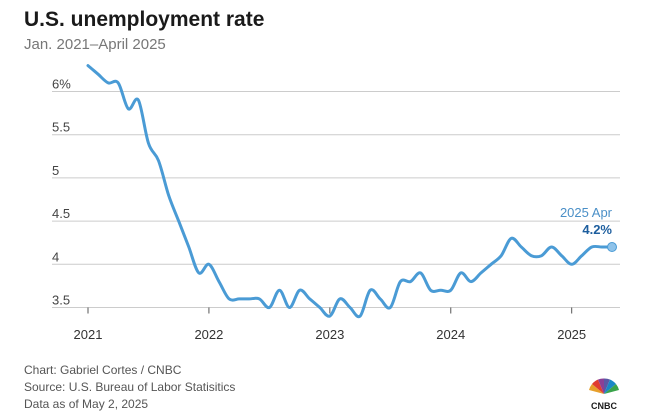 Image resolution: width=660 pixels, height=417 pixels. Describe the element at coordinates (330, 324) in the screenshot. I see `x-axis-ticks: 2021 2022 2023 2024 2025` at that location.